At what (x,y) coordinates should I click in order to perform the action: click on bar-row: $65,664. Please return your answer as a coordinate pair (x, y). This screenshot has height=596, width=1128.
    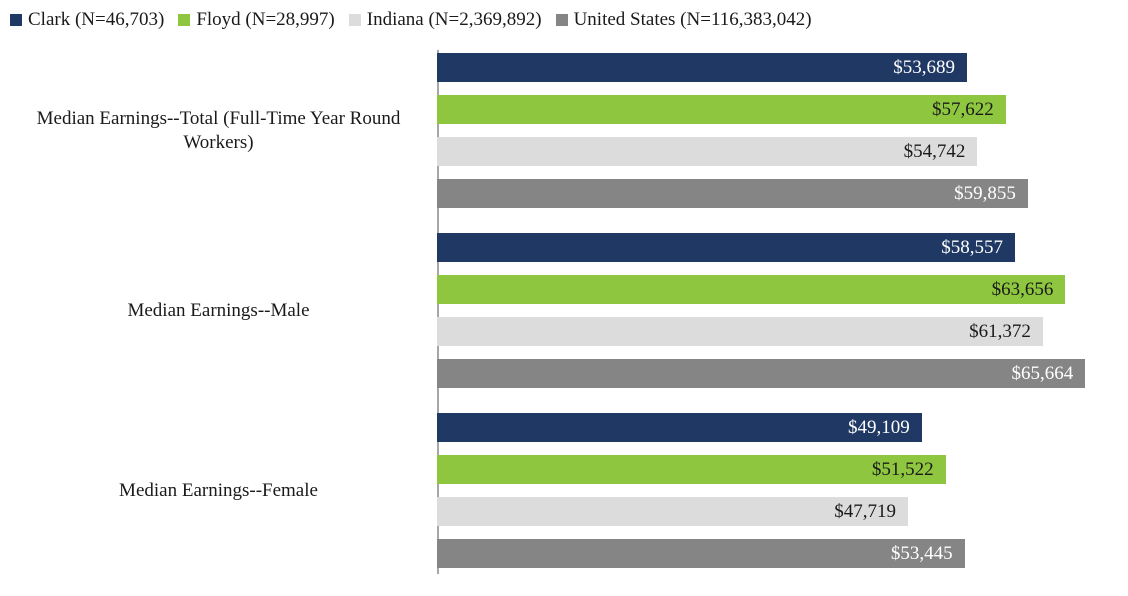
    Looking at the image, I should click on (782, 373).